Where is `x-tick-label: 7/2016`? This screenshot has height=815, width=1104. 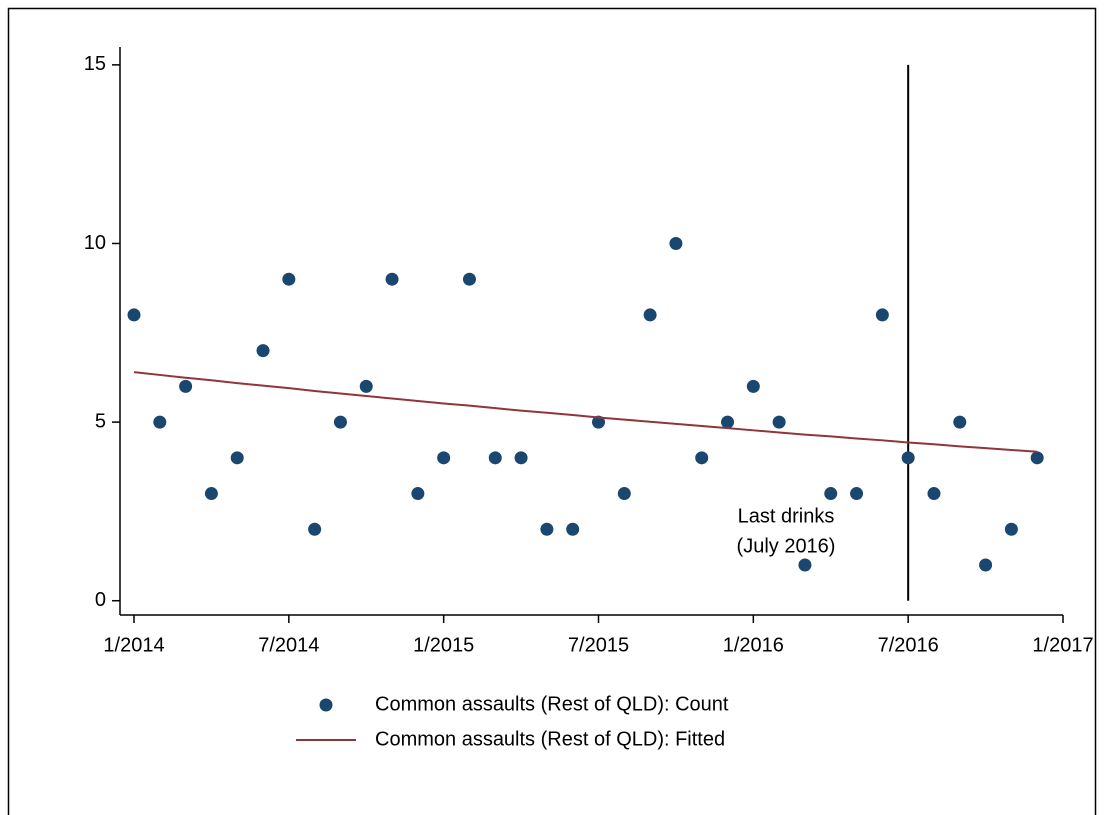
x-tick-label: 7/2016 is located at coordinates (908, 645).